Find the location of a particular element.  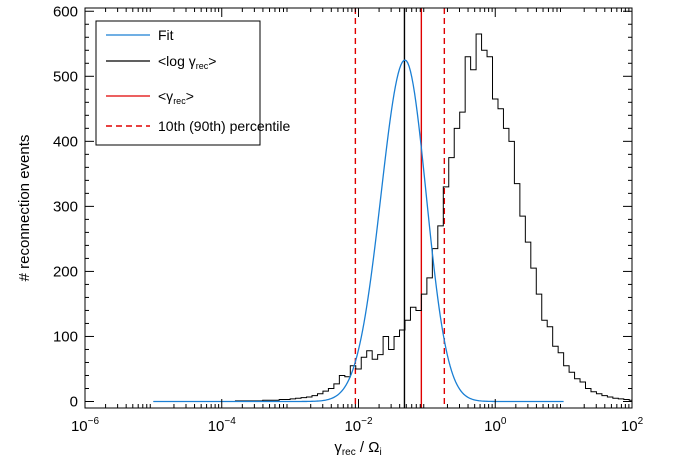

y-tick-label: 300 is located at coordinates (65, 206).